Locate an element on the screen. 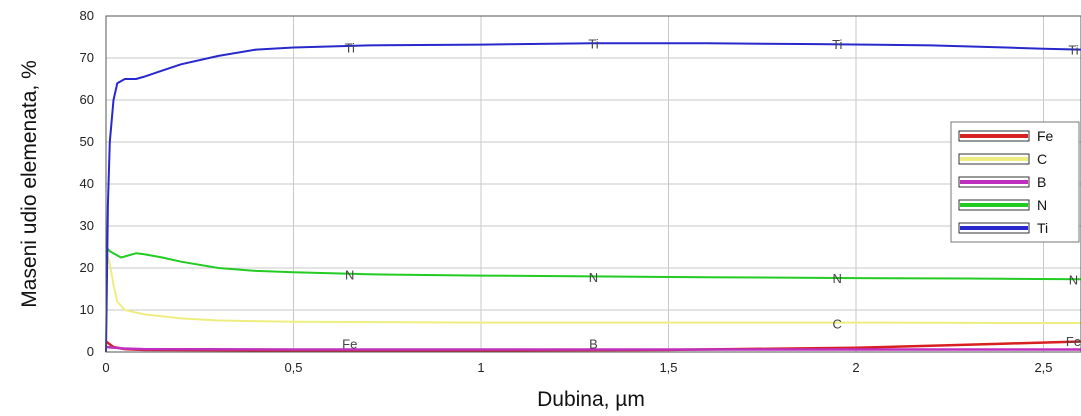 The height and width of the screenshot is (416, 1081). legend-item-b: B is located at coordinates (1002, 182).